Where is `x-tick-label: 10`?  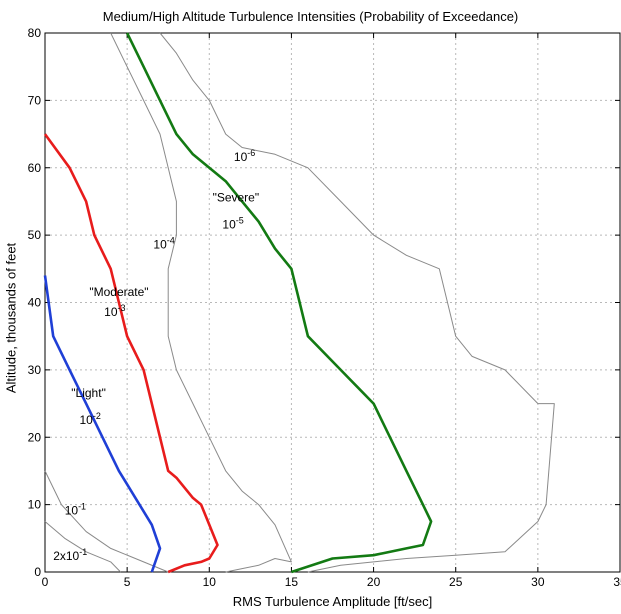
x-tick-label: 10 is located at coordinates (210, 582).